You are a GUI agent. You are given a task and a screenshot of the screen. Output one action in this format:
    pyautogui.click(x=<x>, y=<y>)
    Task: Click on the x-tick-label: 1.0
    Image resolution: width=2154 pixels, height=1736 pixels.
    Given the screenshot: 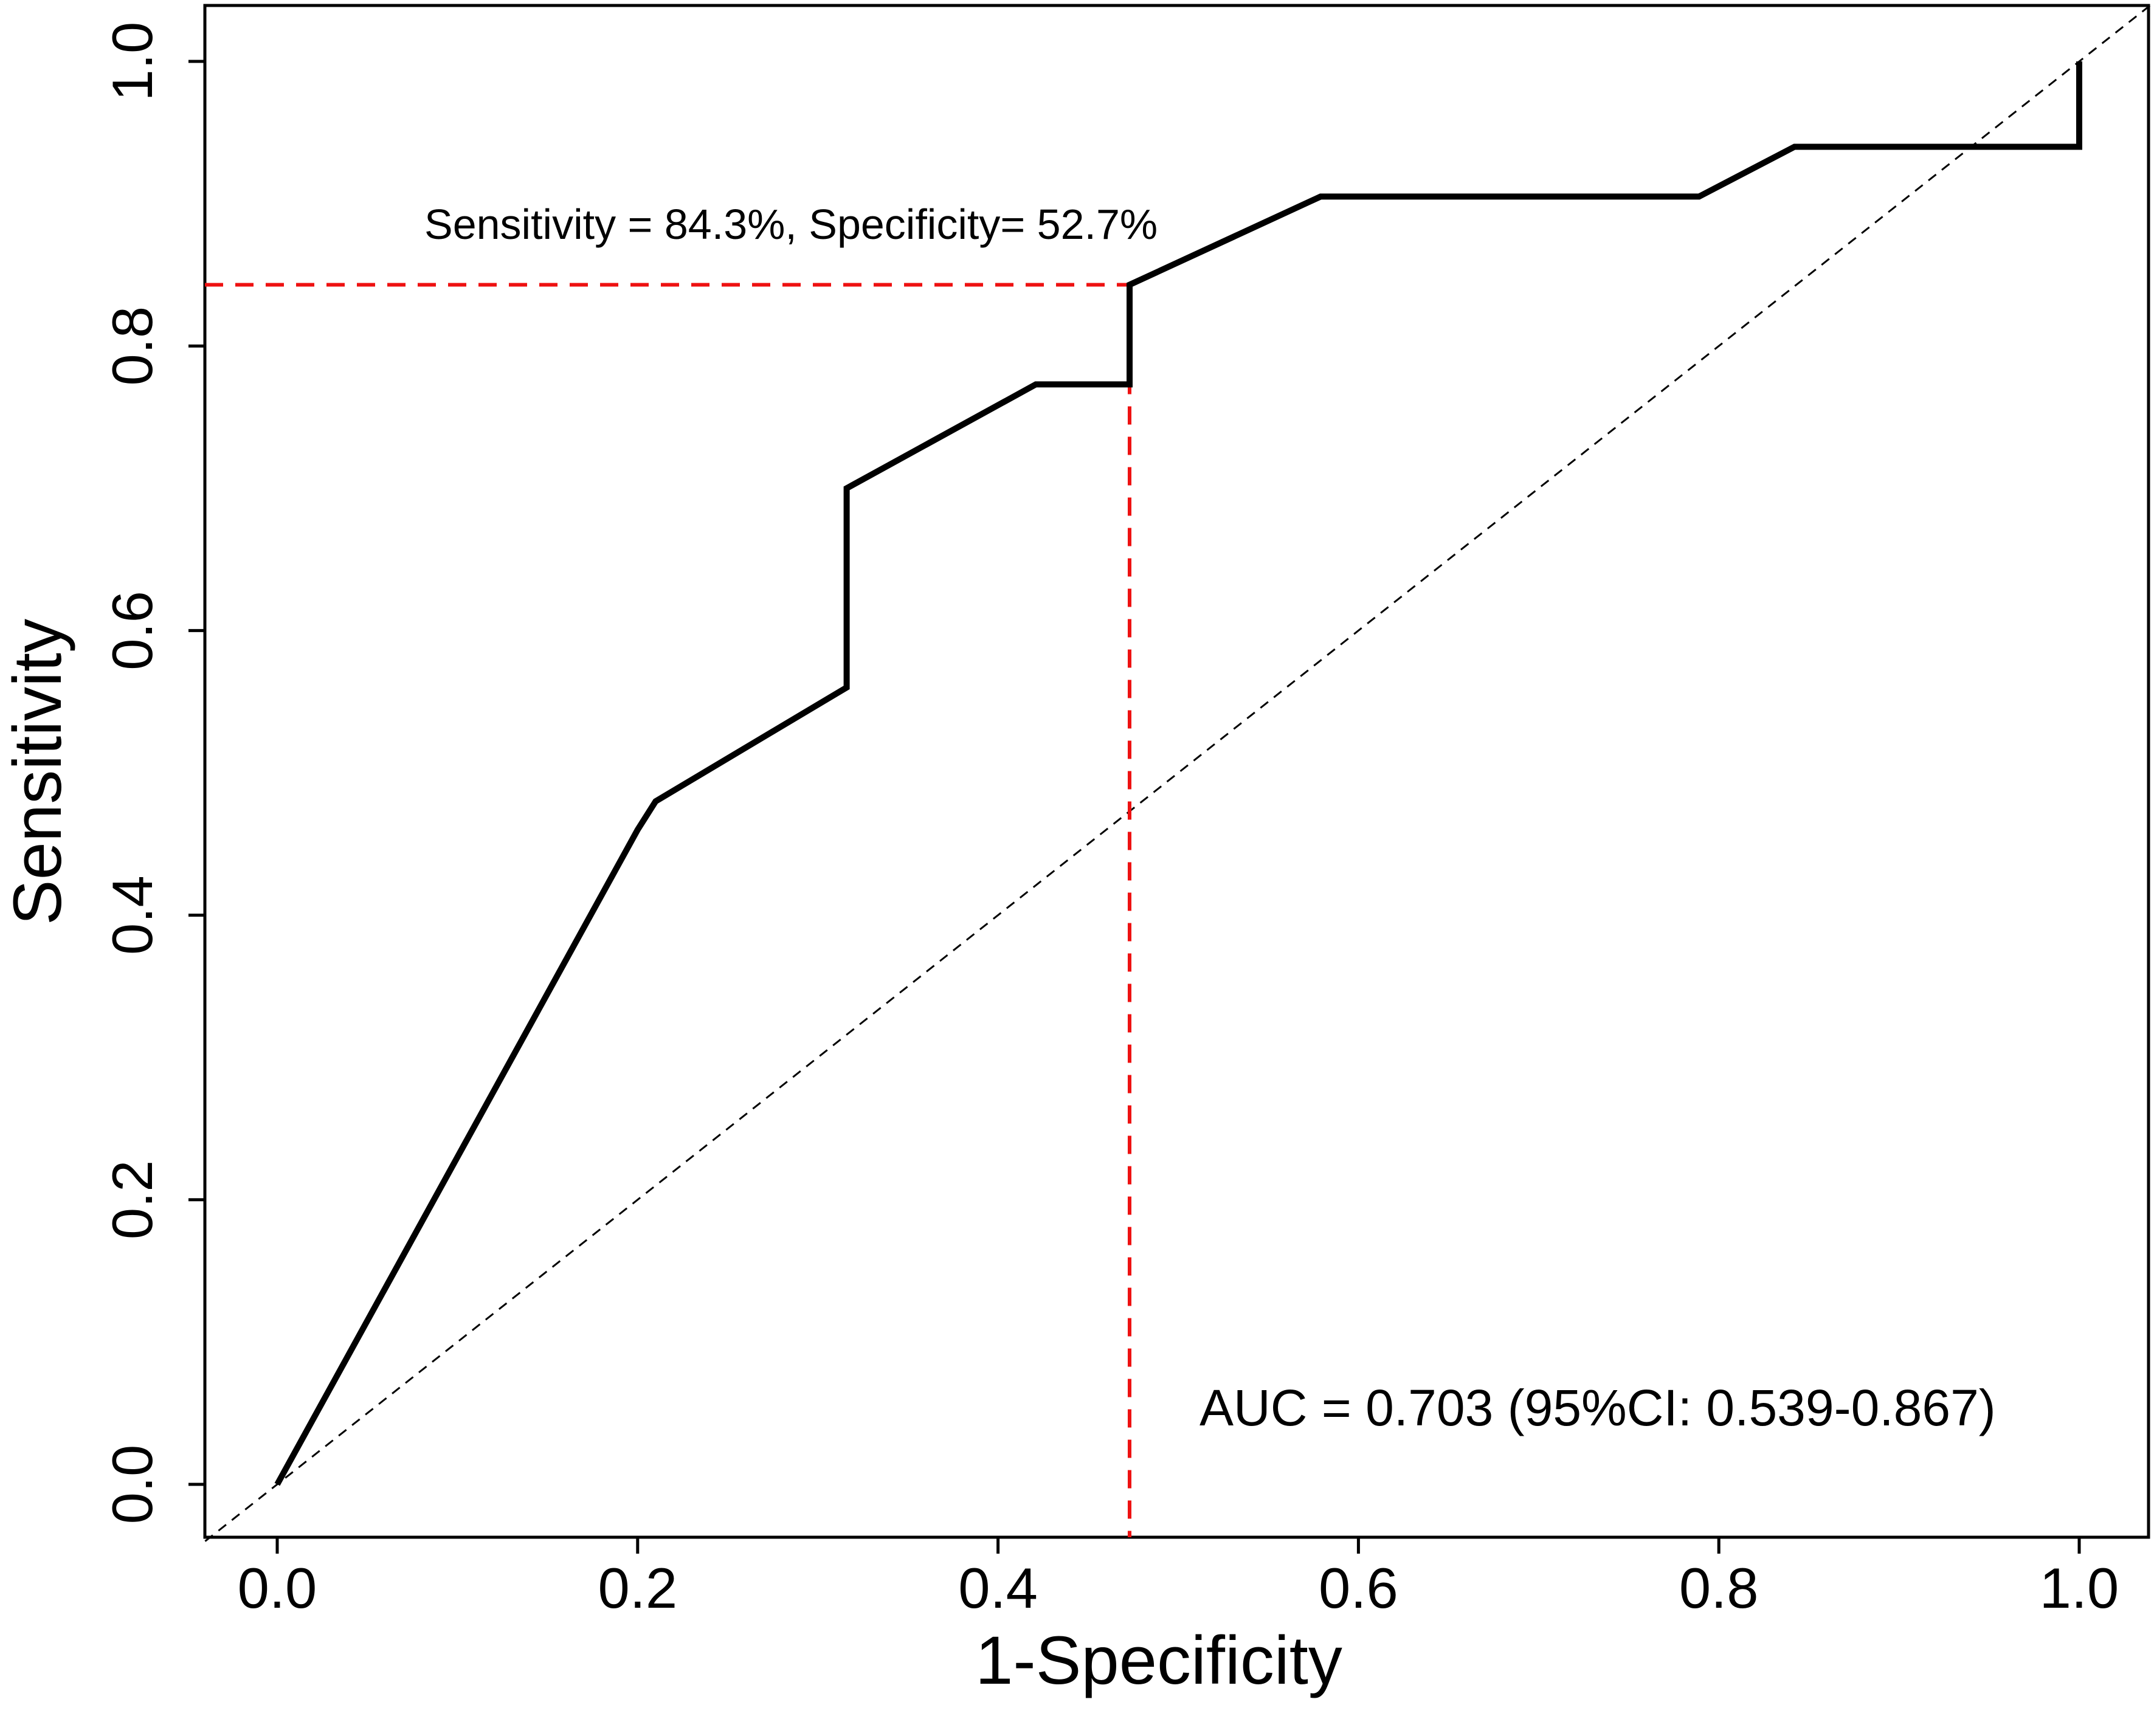 What is the action you would take?
    pyautogui.click(x=2079, y=1588)
    